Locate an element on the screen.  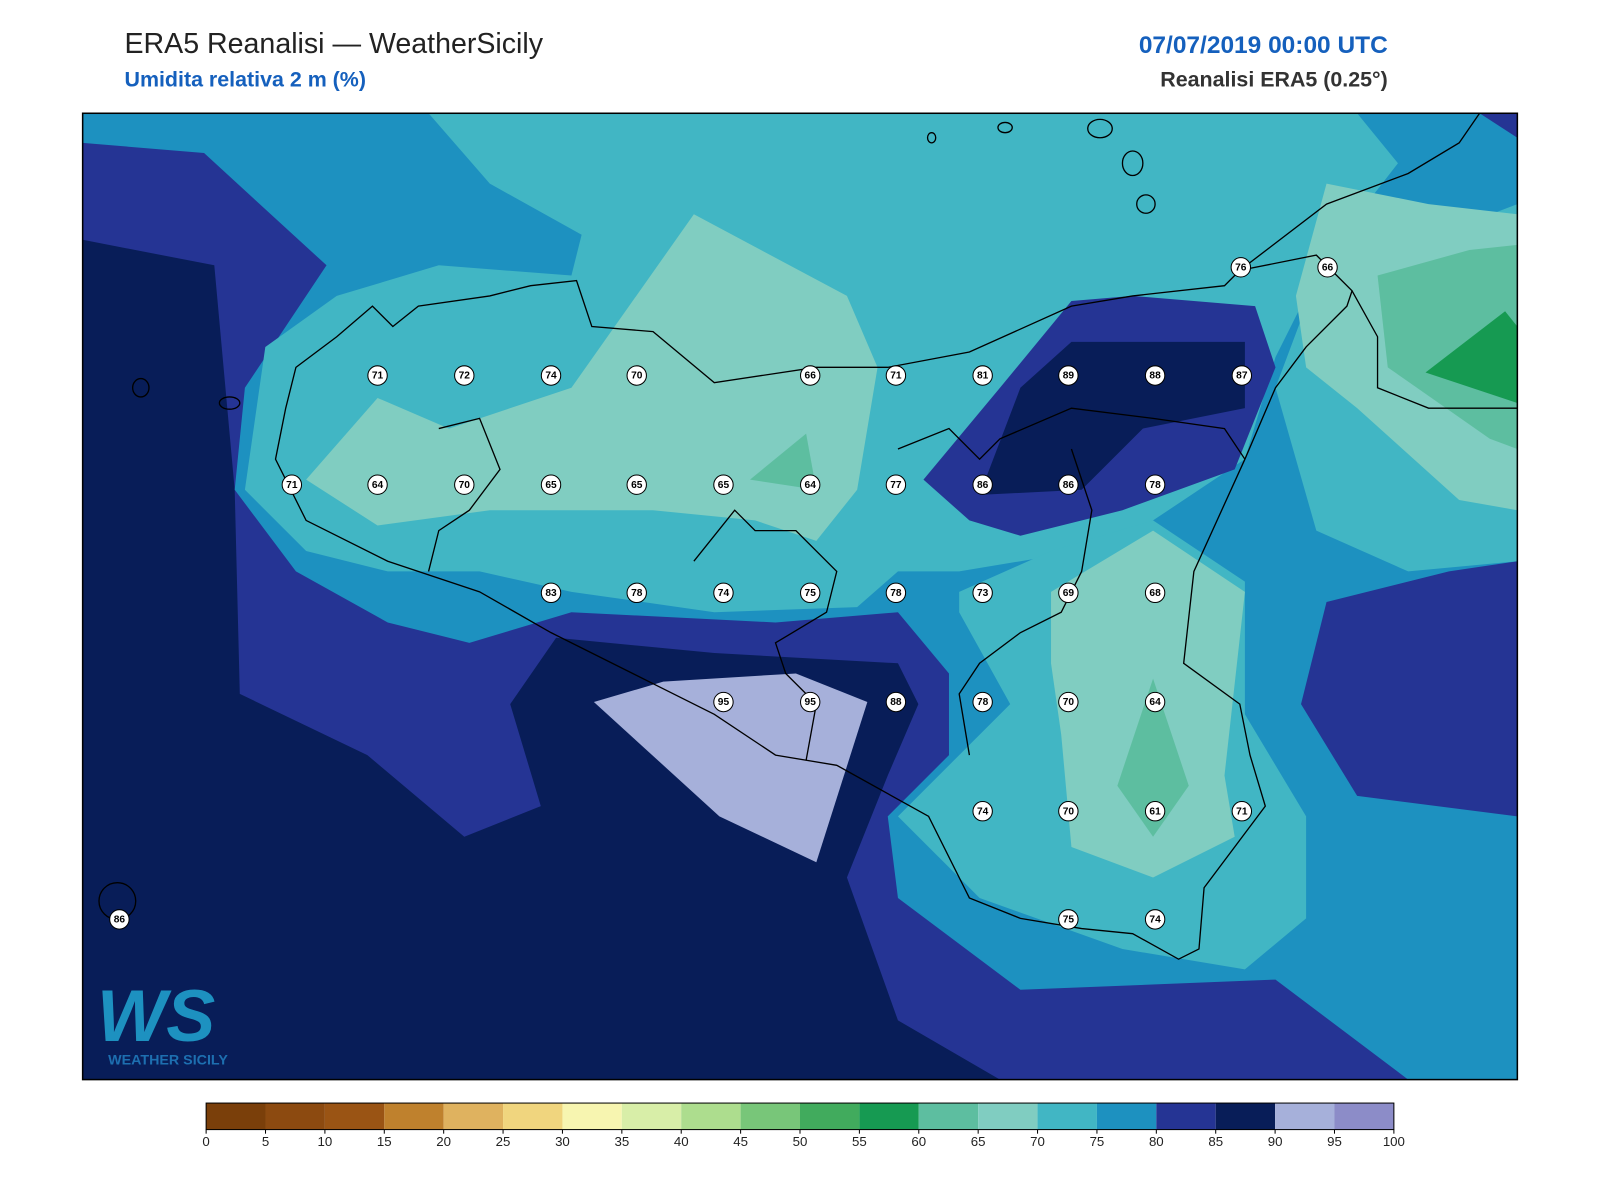
station-value: 61 is located at coordinates (1155, 811).